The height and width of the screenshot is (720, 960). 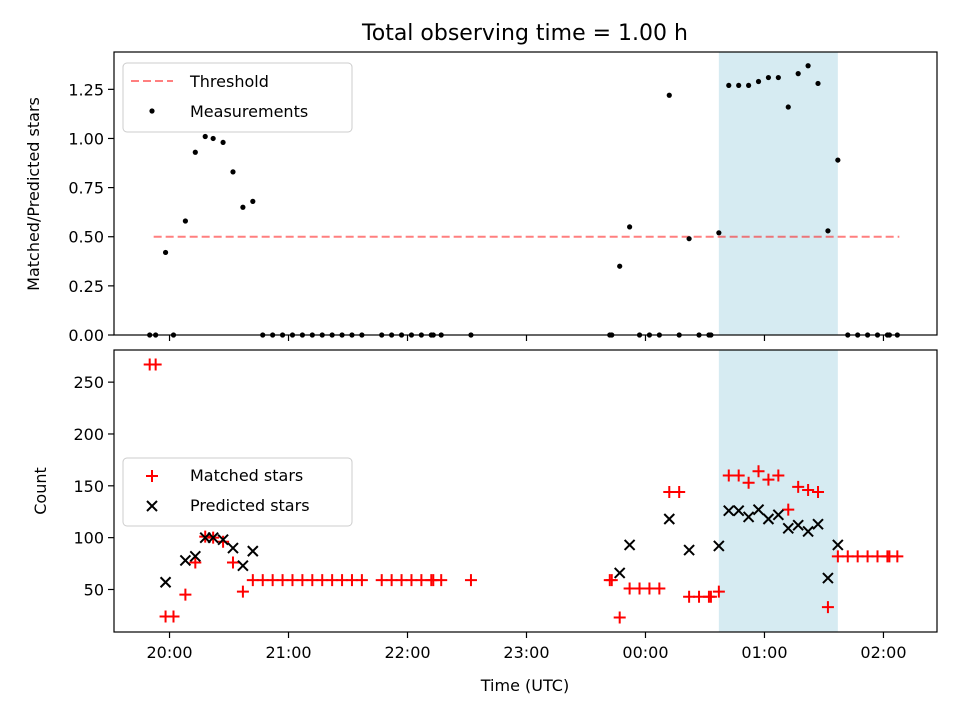 I want to click on y-tick-label: 1.00, so click(x=86, y=138).